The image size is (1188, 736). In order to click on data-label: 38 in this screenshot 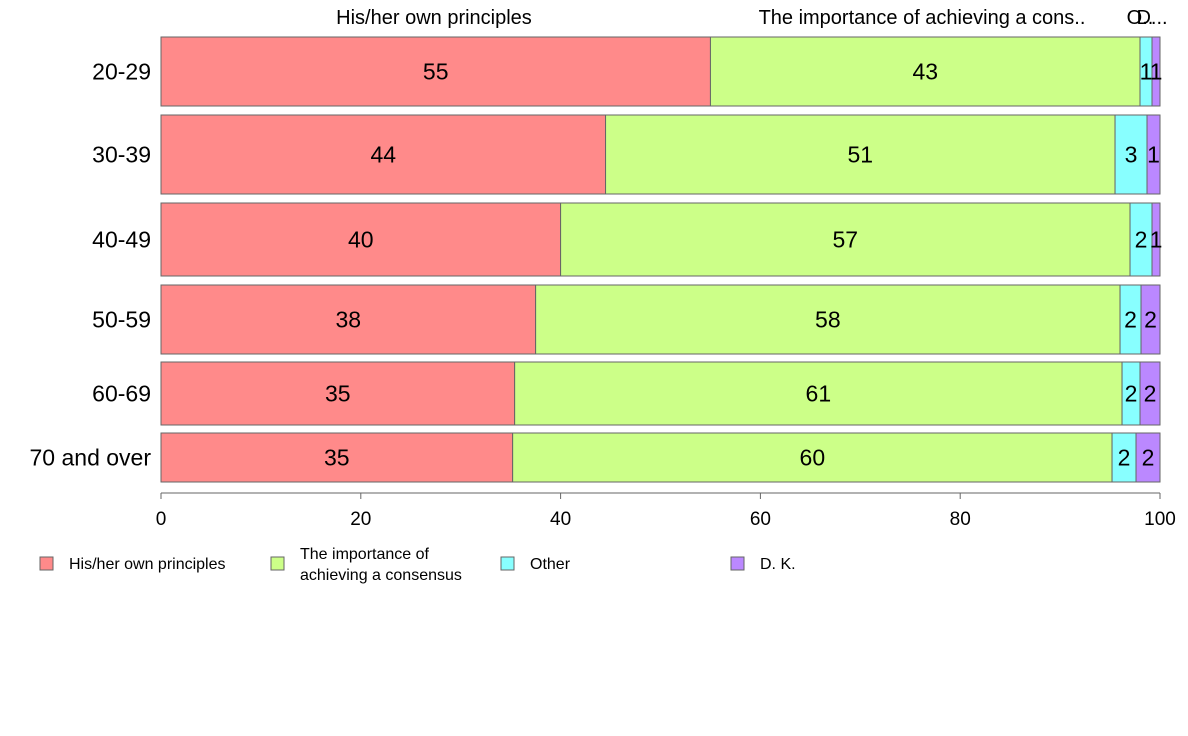, I will do `click(349, 320)`.